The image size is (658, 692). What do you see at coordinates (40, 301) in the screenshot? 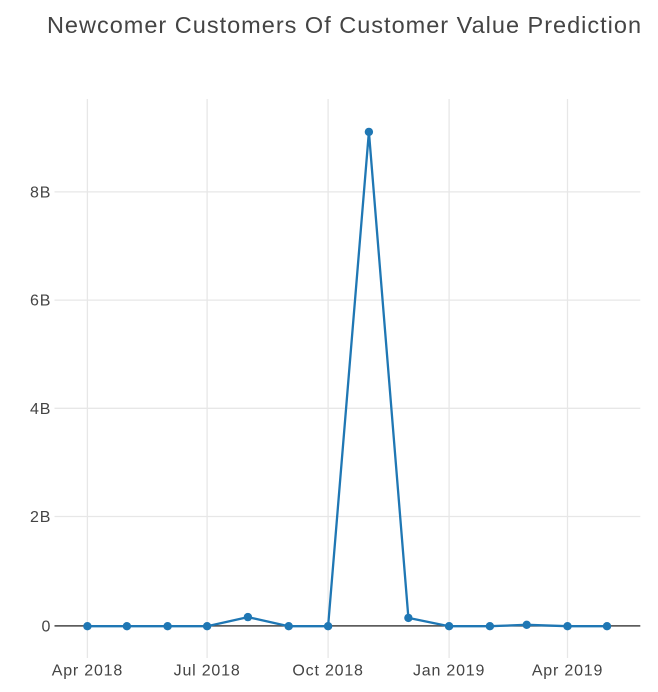
I see `svg-text: 6B` at bounding box center [40, 301].